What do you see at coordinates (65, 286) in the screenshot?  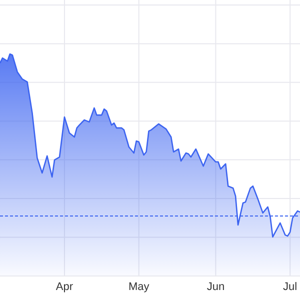 I see `x-tick-label: Apr` at bounding box center [65, 286].